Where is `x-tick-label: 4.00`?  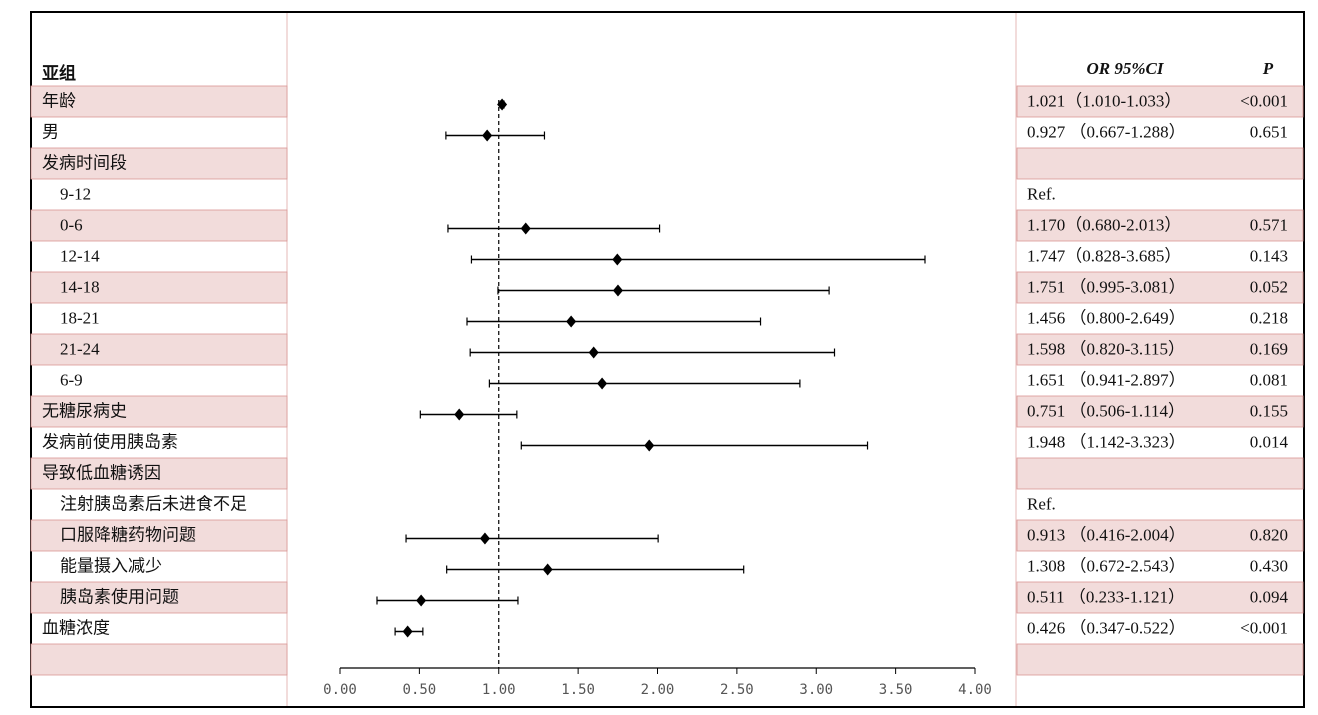
x-tick-label: 4.00 is located at coordinates (975, 690).